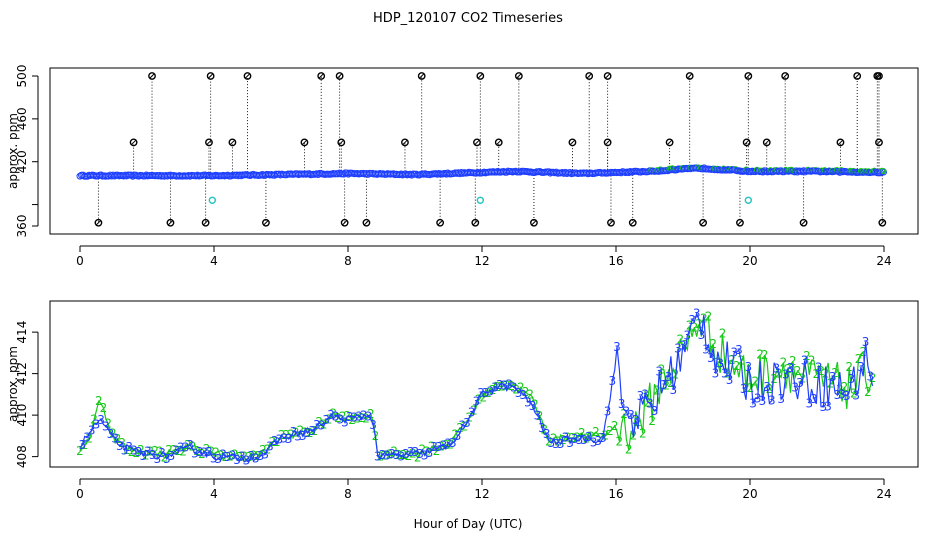  Describe the element at coordinates (22, 373) in the screenshot. I see `y-tick-label: 412` at that location.